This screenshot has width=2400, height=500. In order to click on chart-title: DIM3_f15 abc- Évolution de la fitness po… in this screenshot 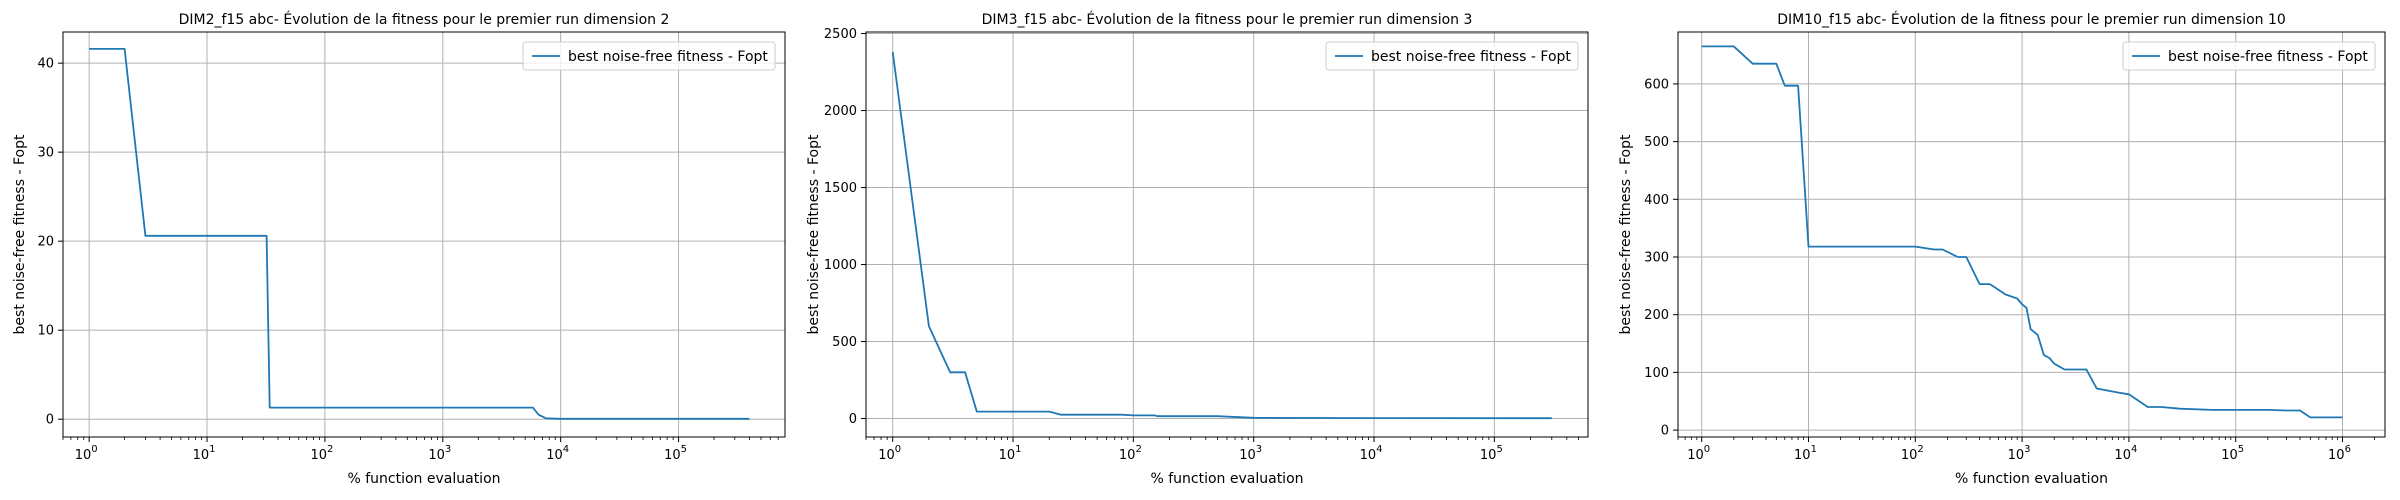, I will do `click(1227, 19)`.